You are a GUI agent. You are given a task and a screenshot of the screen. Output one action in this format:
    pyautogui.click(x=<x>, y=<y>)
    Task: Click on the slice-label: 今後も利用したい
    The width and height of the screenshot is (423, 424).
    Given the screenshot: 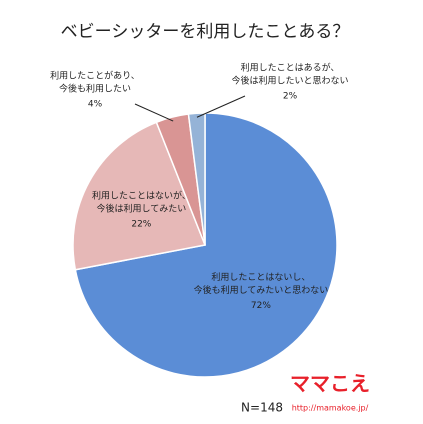 What is the action you would take?
    pyautogui.click(x=95, y=89)
    